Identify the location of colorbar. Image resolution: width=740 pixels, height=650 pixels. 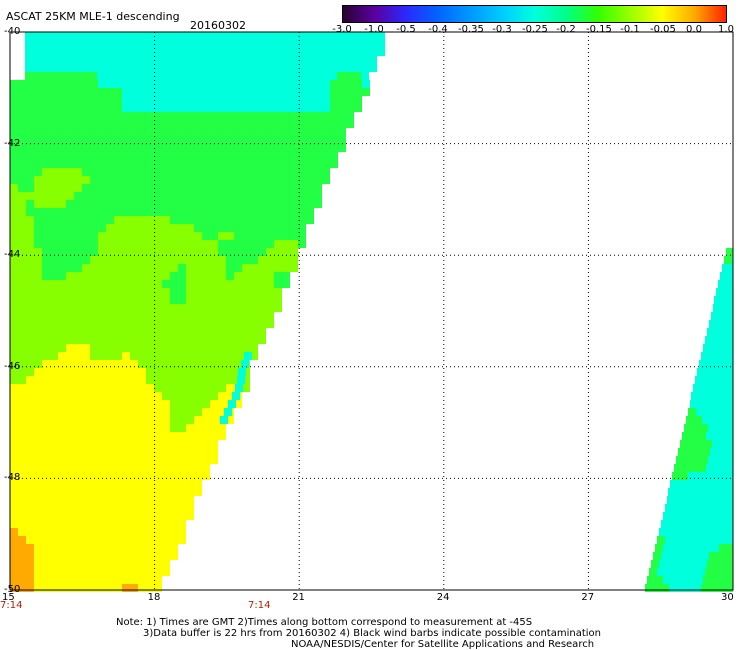
(534, 14).